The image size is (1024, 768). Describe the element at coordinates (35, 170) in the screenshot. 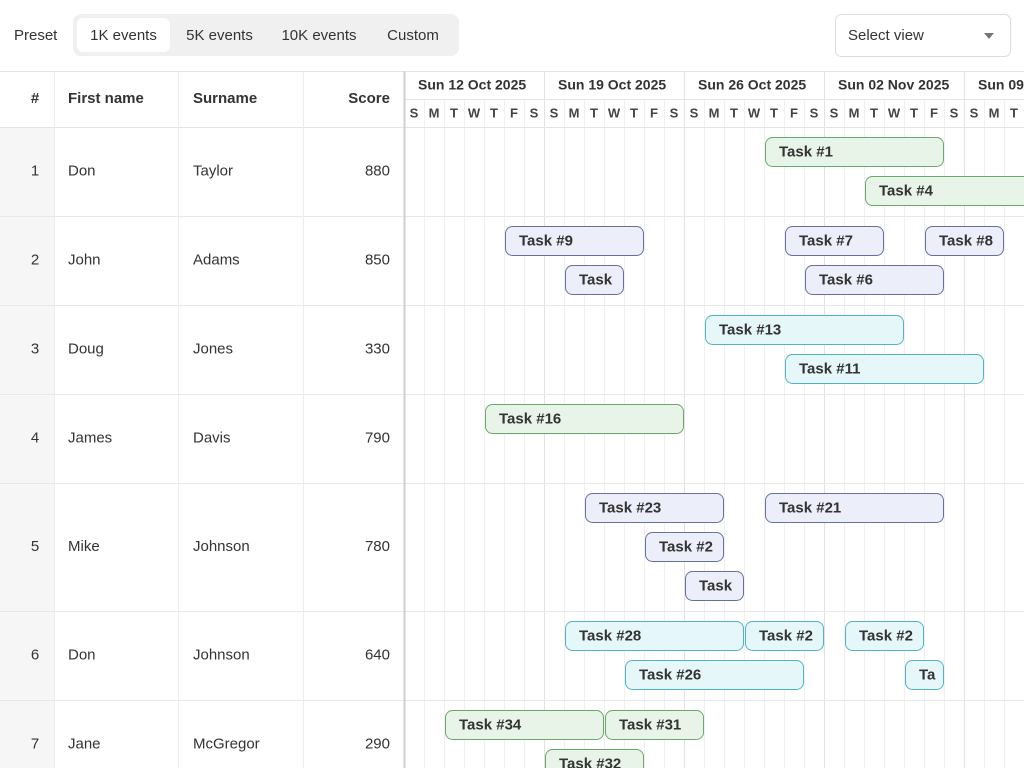

I see `row-id: 1` at that location.